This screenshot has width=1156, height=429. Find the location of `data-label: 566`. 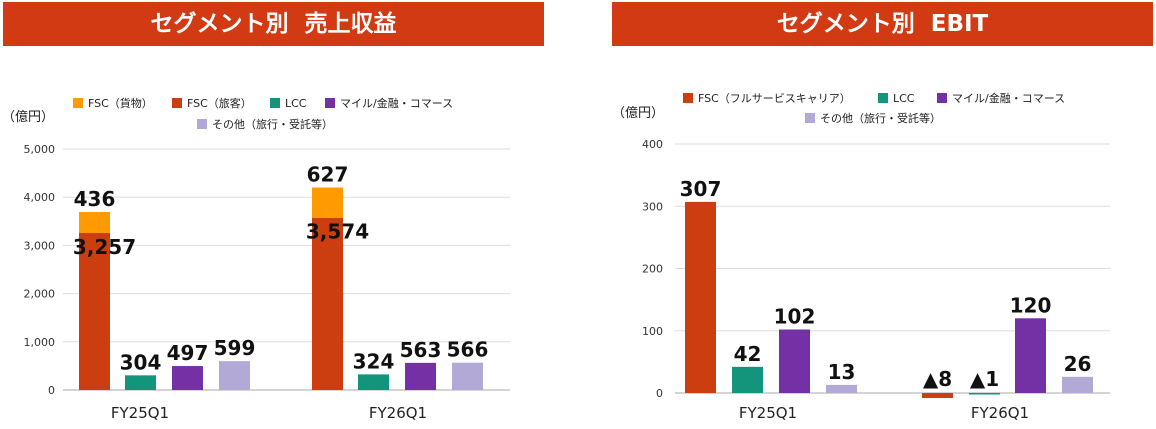

data-label: 566 is located at coordinates (468, 350).